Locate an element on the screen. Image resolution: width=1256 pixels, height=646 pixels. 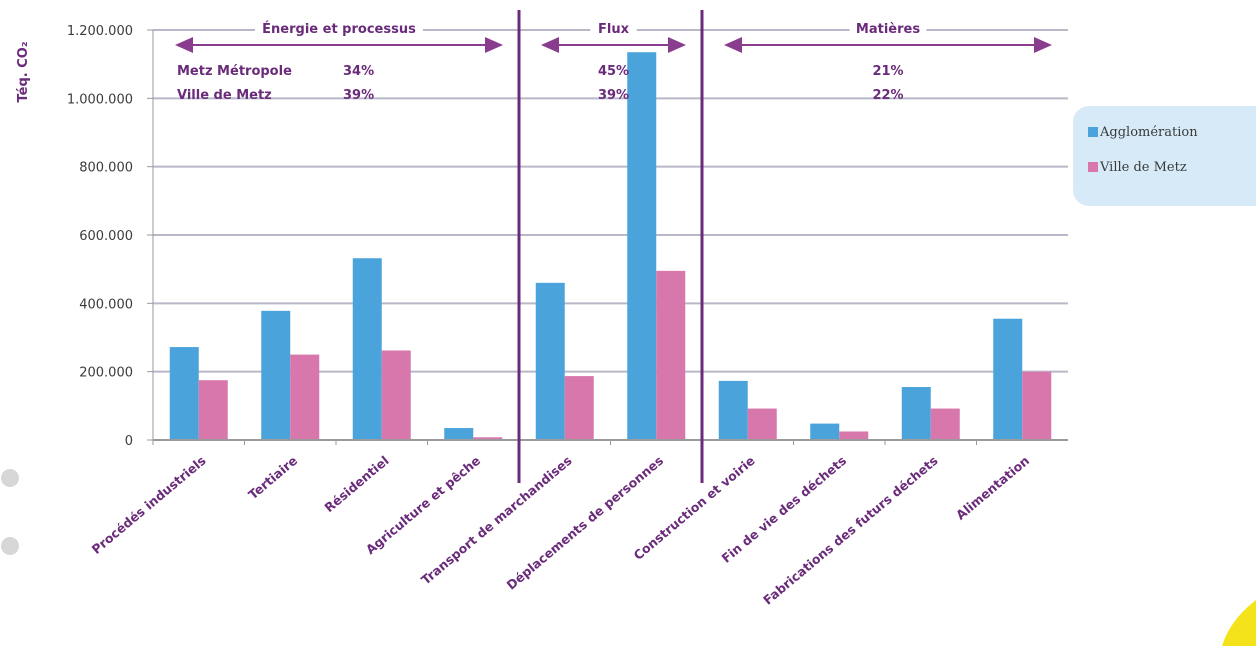
section-title: Énergie et processus is located at coordinates (339, 29).